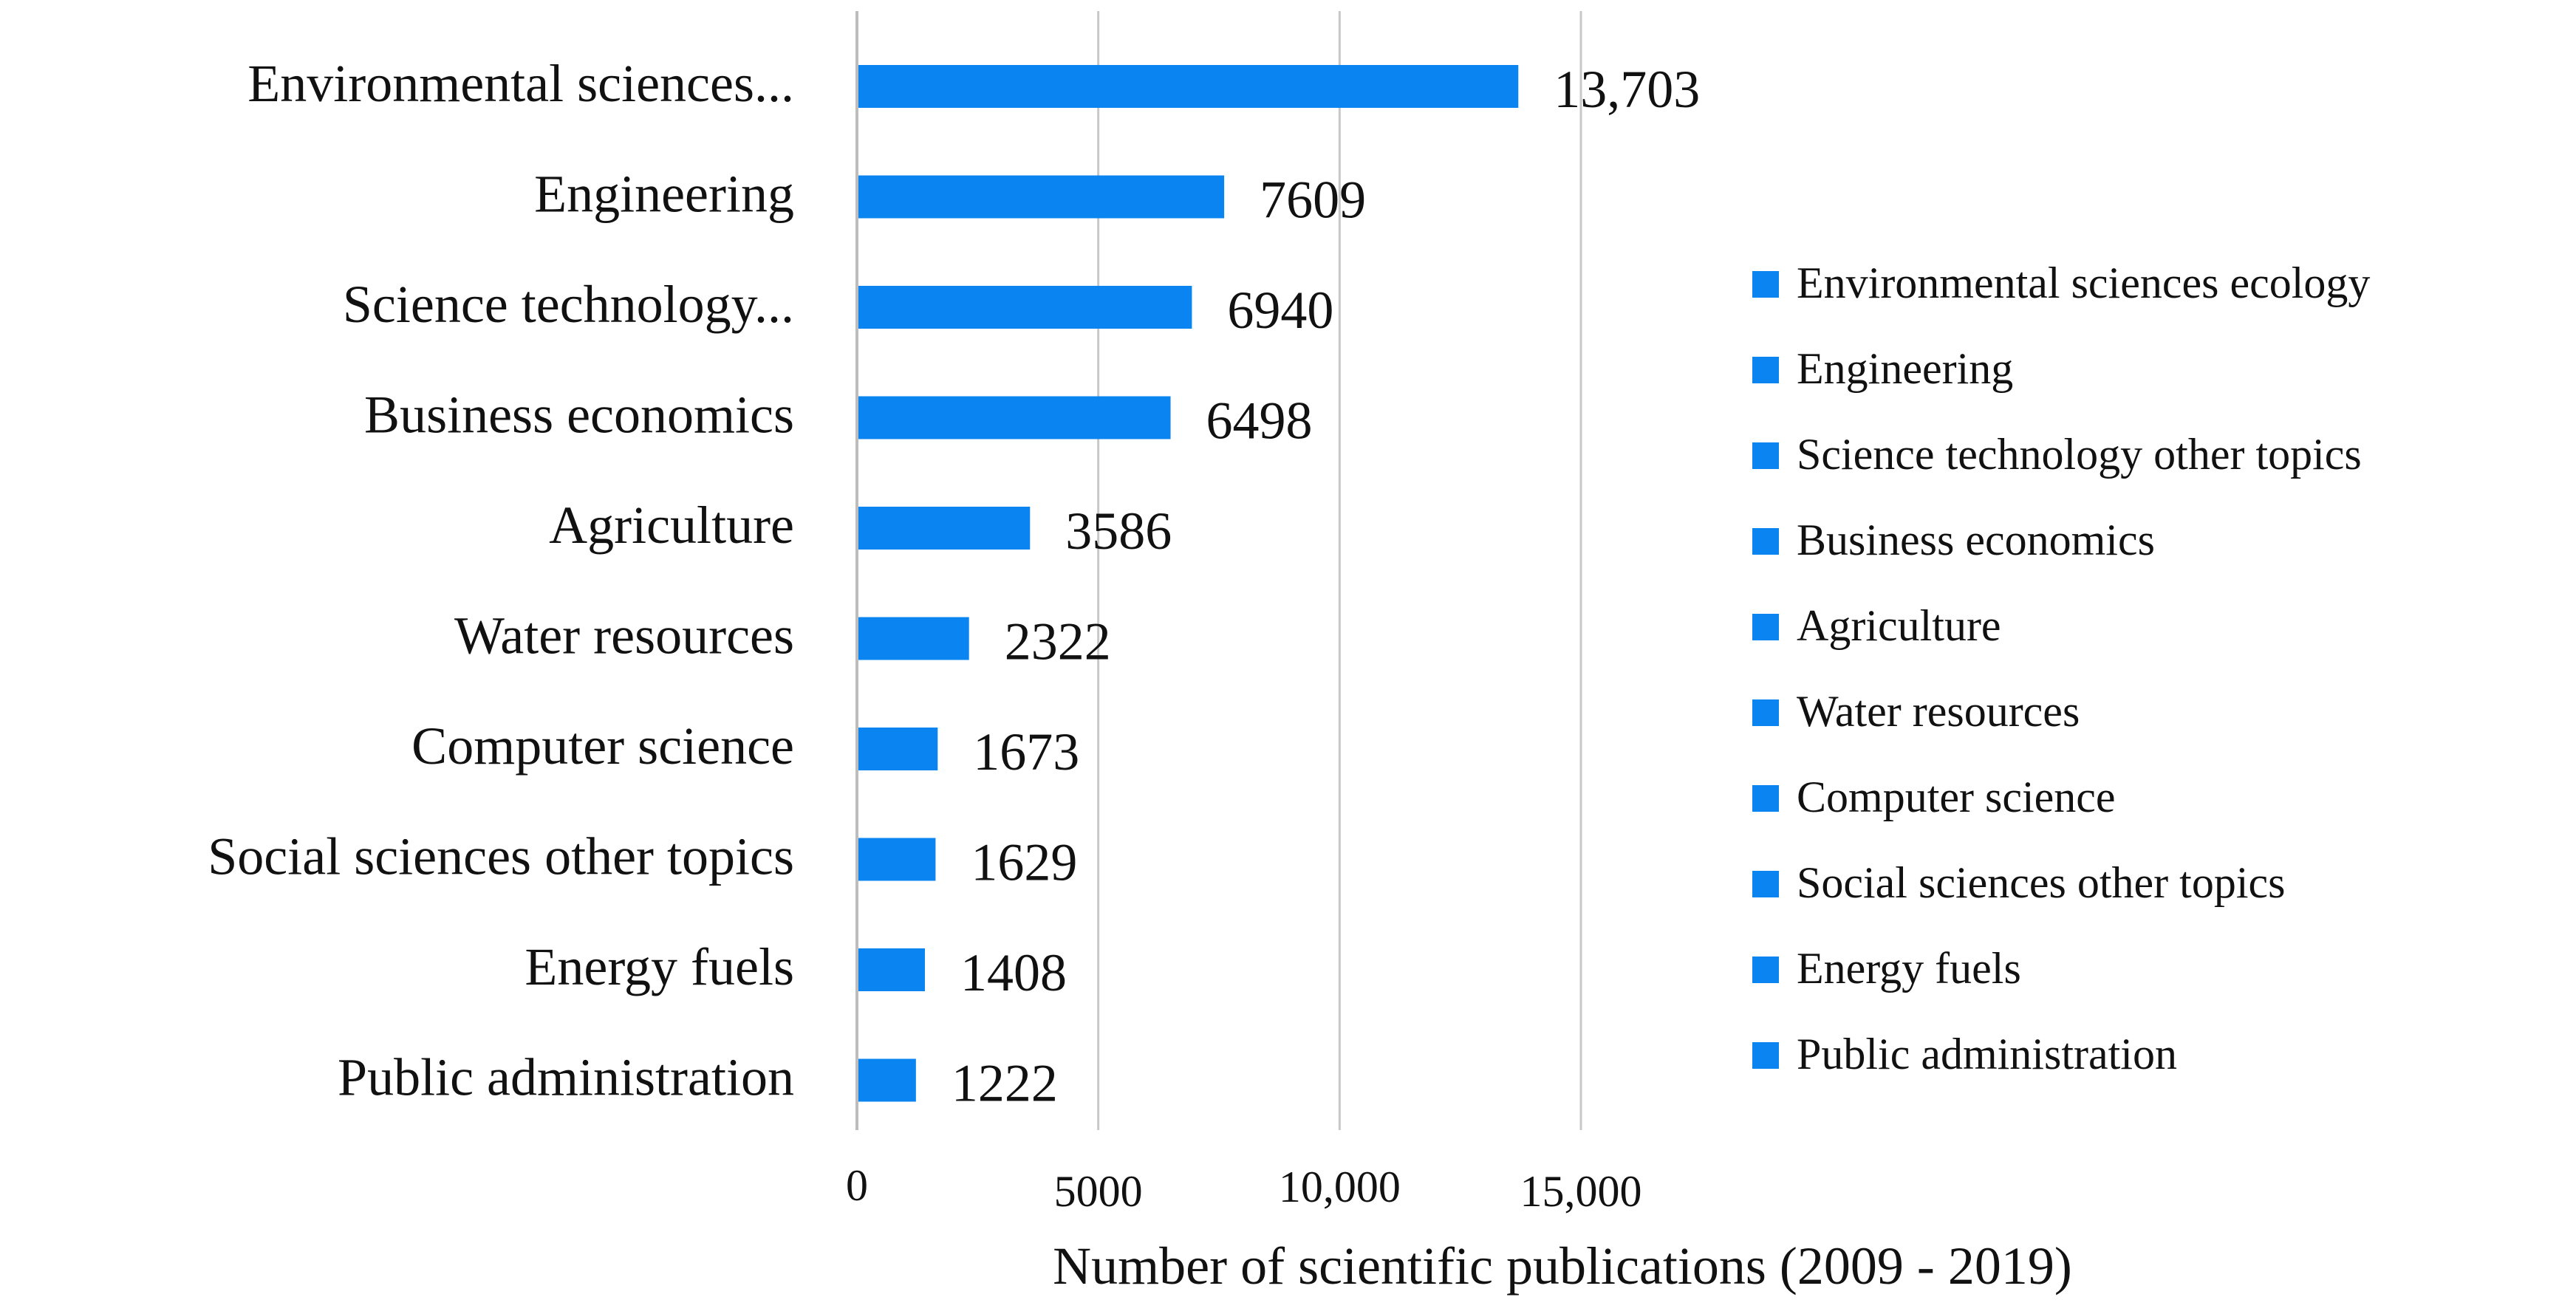 Image resolution: width=2576 pixels, height=1314 pixels. Describe the element at coordinates (624, 635) in the screenshot. I see `category-label: Water resources` at that location.